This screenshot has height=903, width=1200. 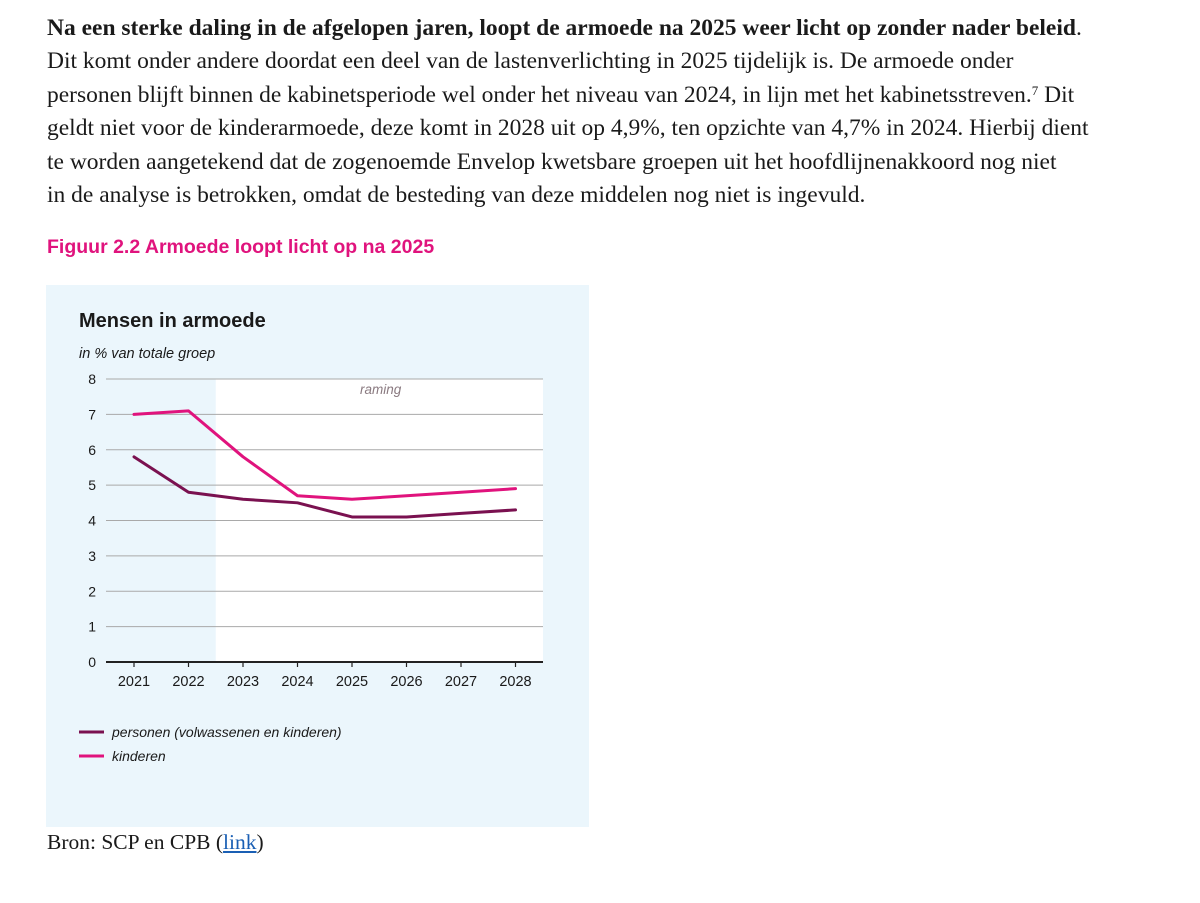 I want to click on legend-item: kinderen, so click(x=122, y=756).